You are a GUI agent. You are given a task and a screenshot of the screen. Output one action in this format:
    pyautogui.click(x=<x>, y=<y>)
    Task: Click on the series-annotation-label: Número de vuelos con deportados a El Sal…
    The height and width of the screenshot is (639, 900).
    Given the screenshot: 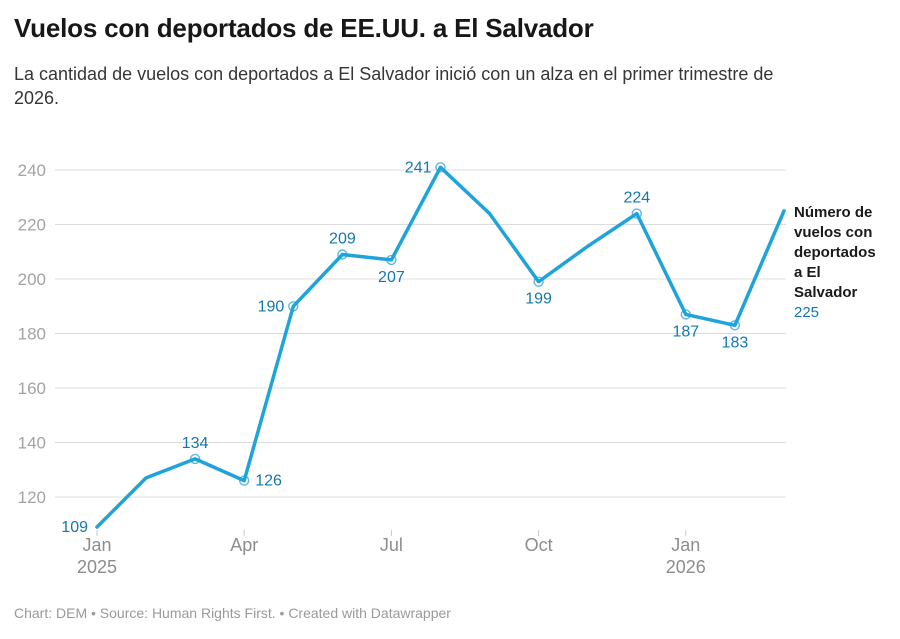 What is the action you would take?
    pyautogui.click(x=835, y=252)
    